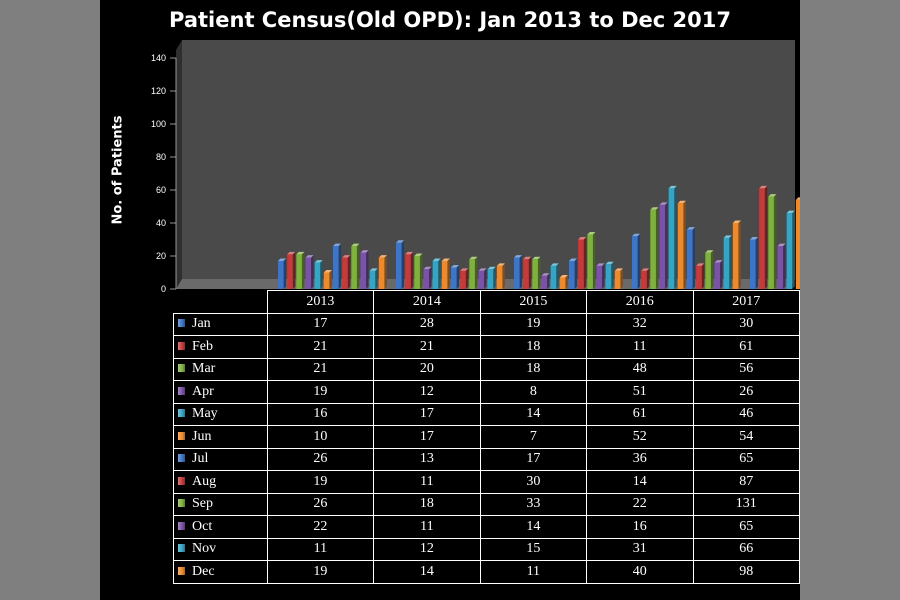 The width and height of the screenshot is (900, 600). Describe the element at coordinates (427, 437) in the screenshot. I see `data-value: 17` at that location.